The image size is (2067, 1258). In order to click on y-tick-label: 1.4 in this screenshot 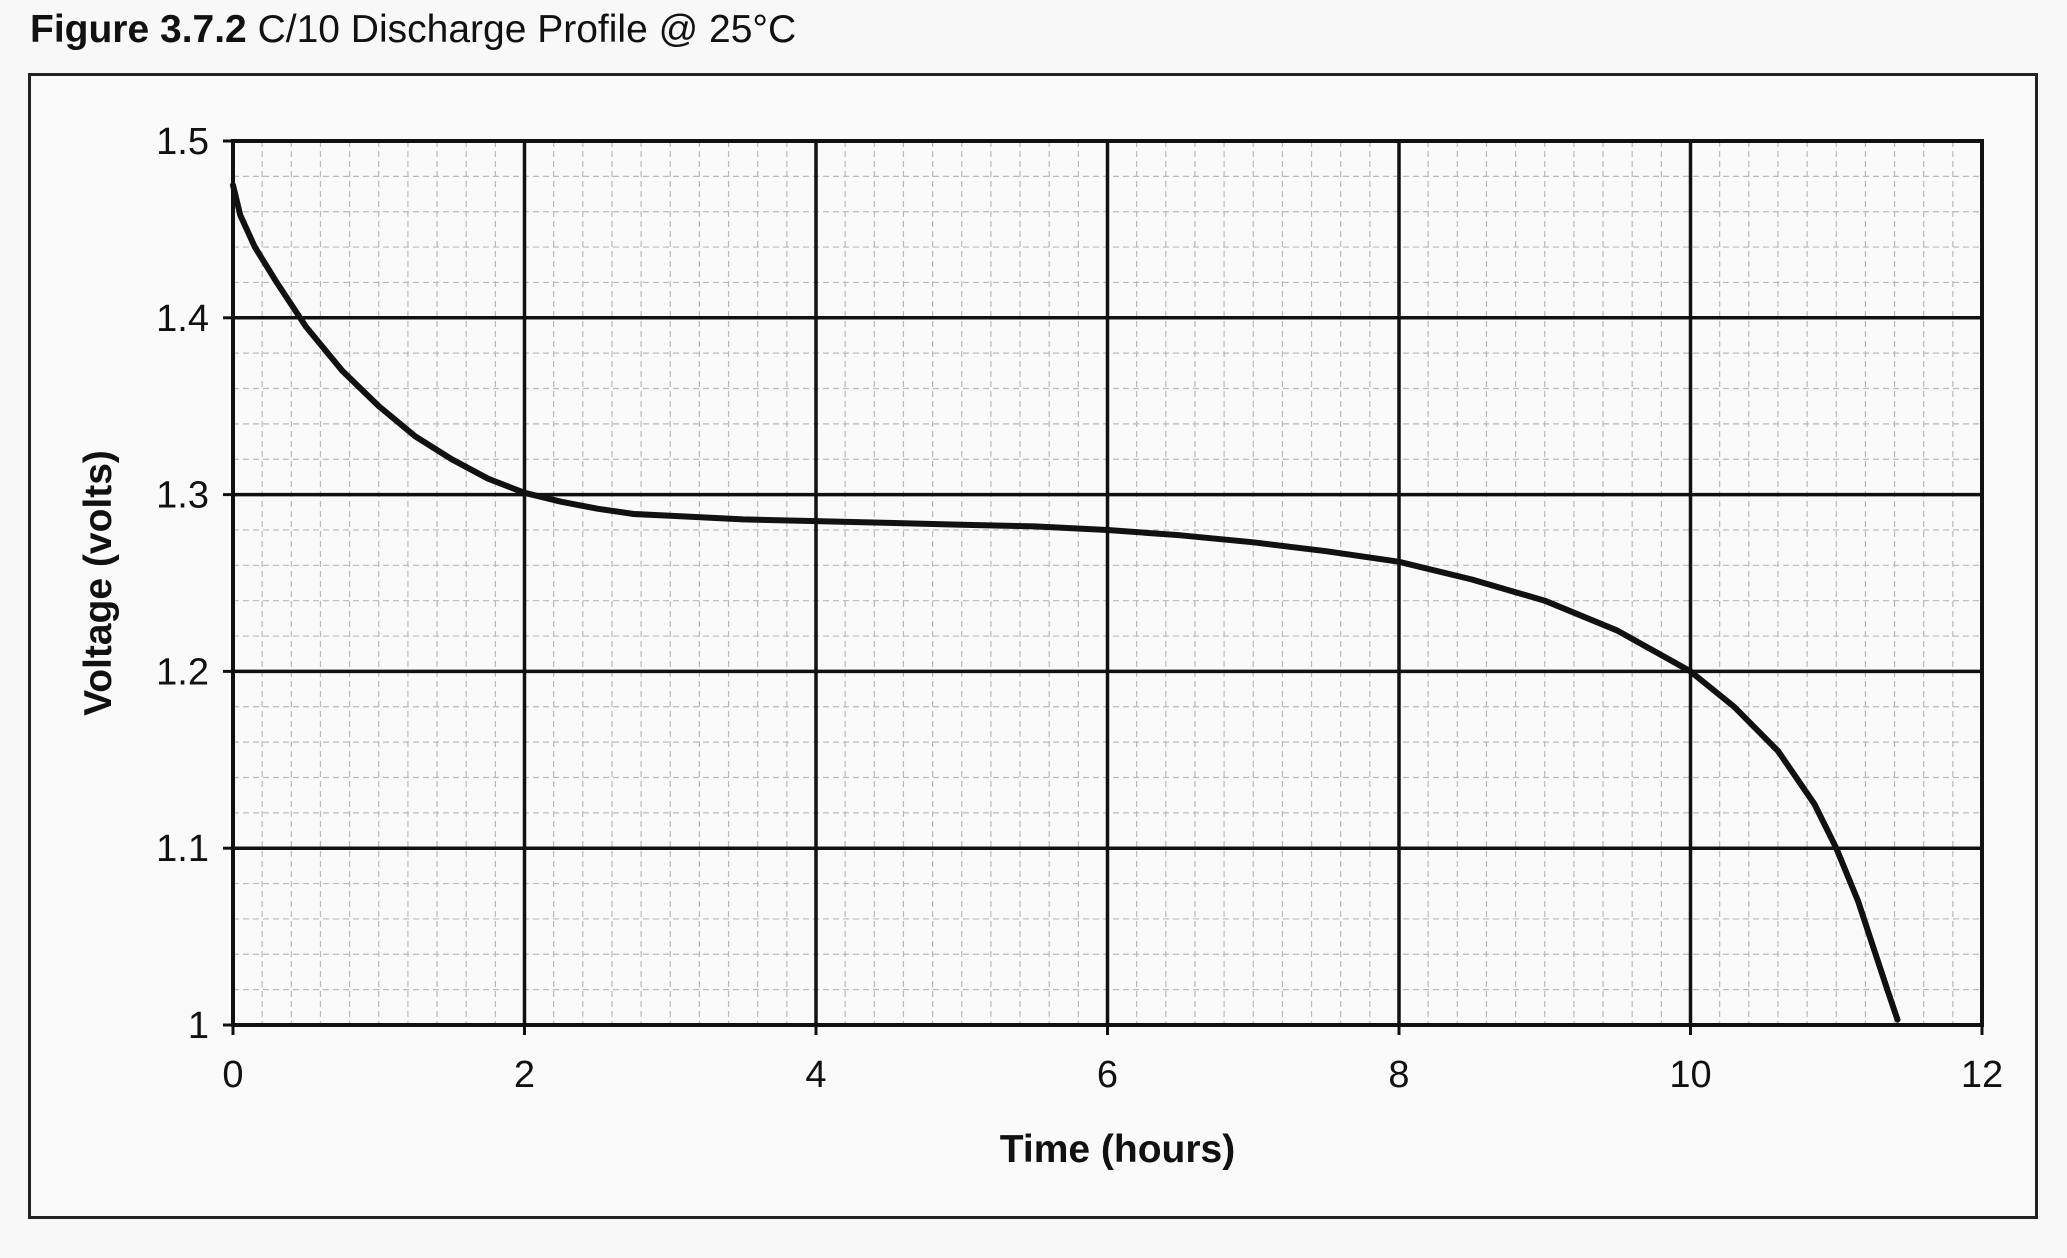, I will do `click(182, 319)`.